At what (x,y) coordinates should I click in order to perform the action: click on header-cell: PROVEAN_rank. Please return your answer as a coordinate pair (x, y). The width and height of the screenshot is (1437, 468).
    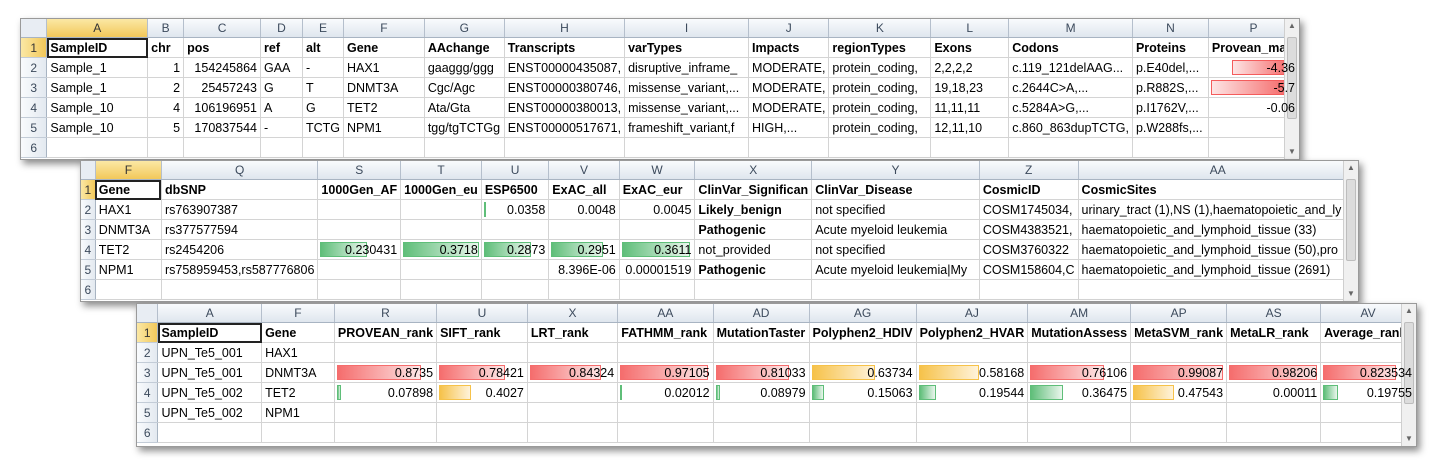
    Looking at the image, I should click on (386, 332).